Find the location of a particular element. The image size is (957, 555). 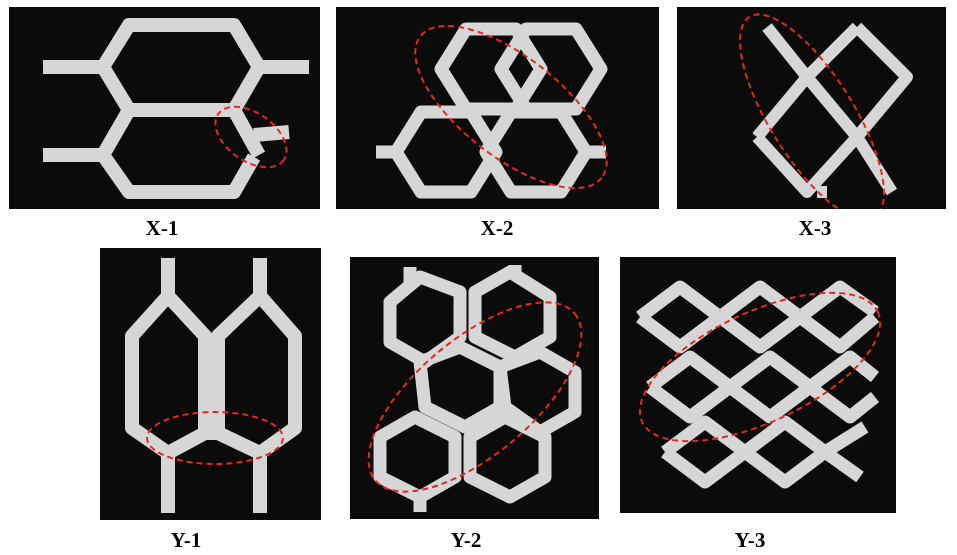

panel-x2-photo is located at coordinates (497, 108).